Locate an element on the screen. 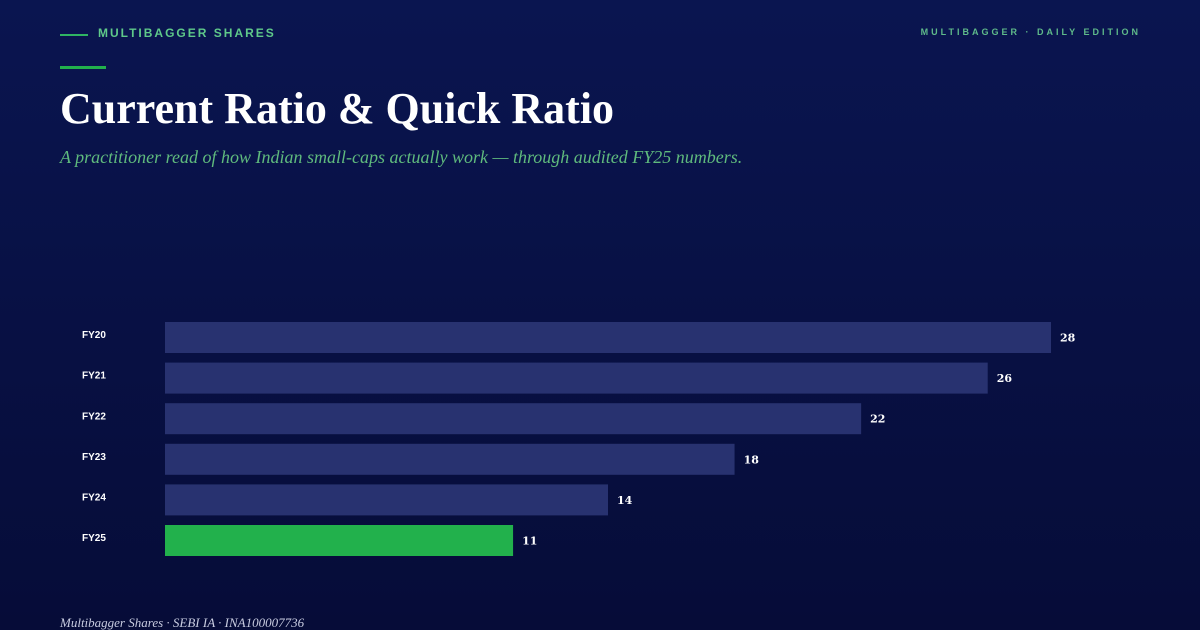 This screenshot has width=1200, height=630. category-label: FY20 is located at coordinates (94, 335).